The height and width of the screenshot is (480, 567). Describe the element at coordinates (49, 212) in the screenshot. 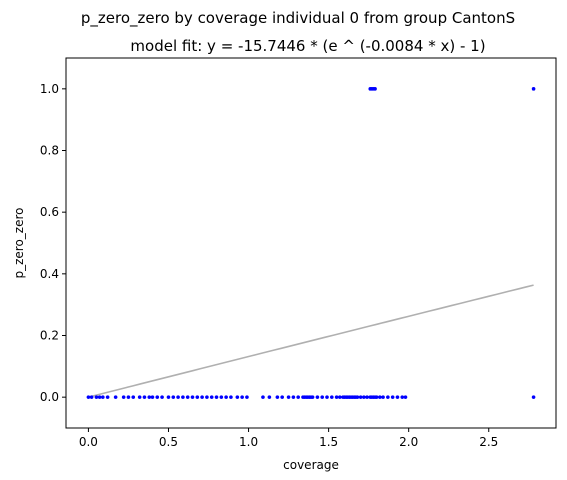

I see `y-tick-label: 0.6` at that location.